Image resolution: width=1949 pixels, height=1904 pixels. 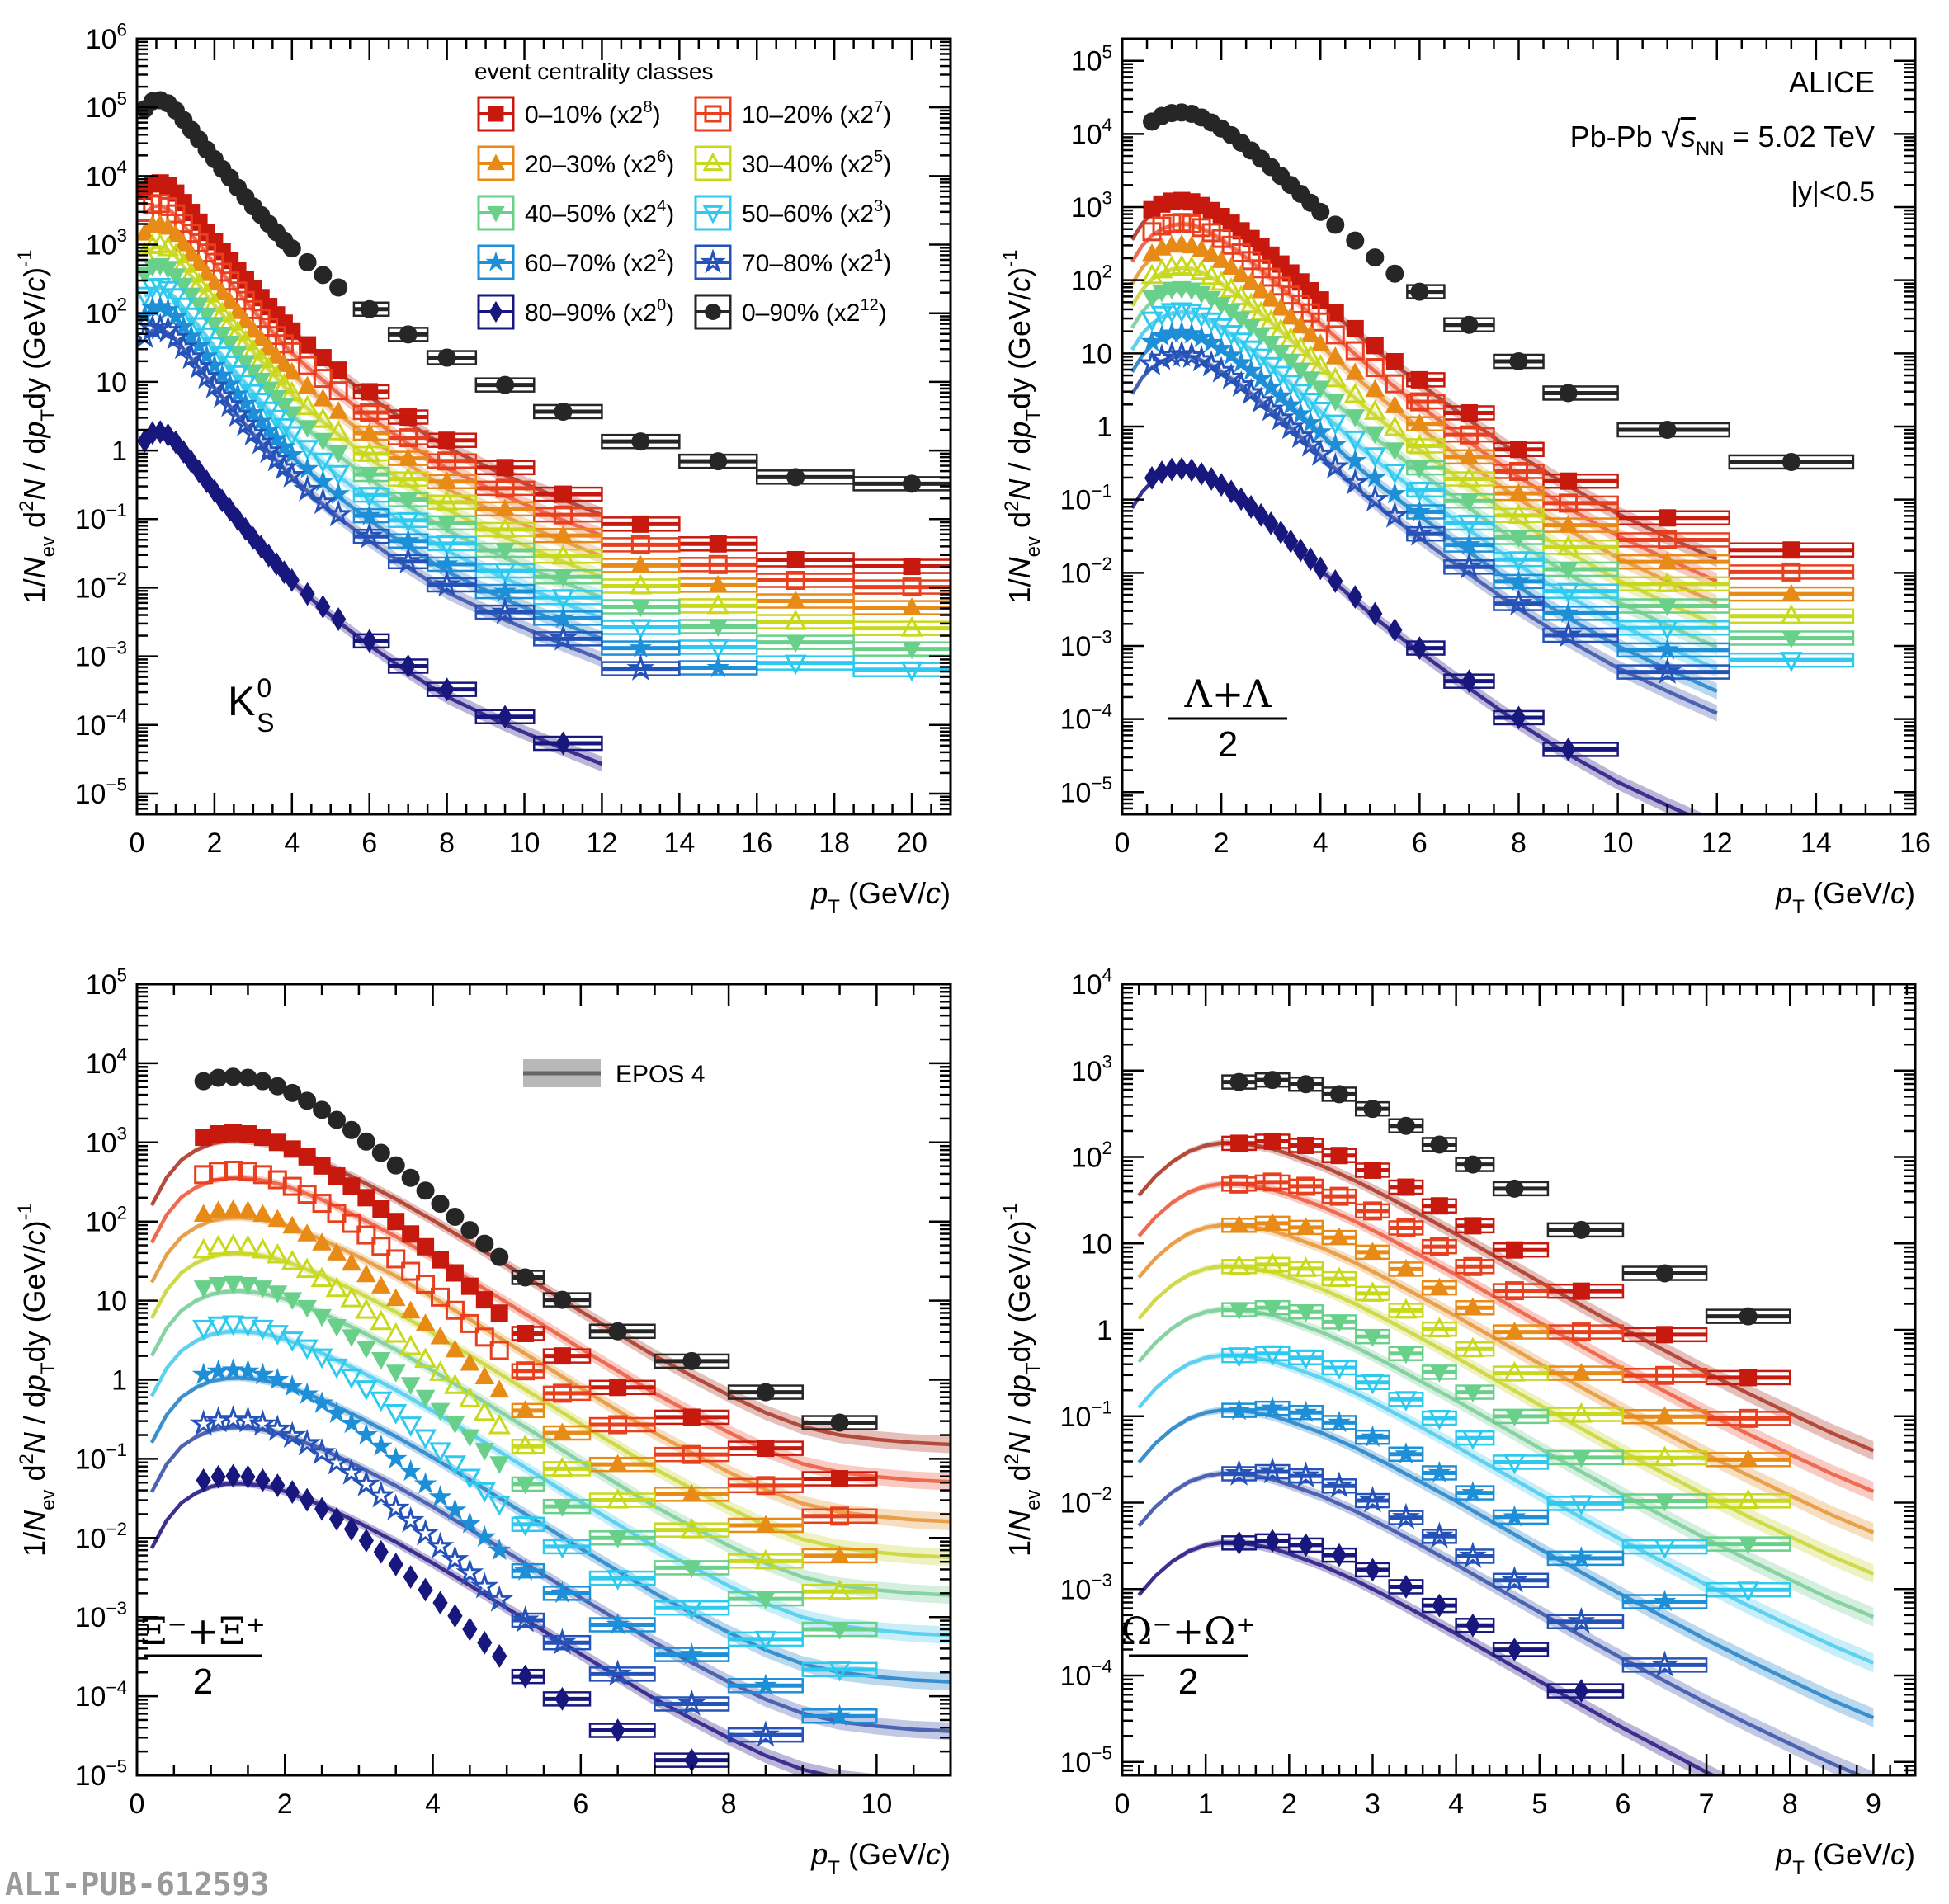 What do you see at coordinates (101, 723) in the screenshot?
I see `y-tick-label: 10⁻⁴` at bounding box center [101, 723].